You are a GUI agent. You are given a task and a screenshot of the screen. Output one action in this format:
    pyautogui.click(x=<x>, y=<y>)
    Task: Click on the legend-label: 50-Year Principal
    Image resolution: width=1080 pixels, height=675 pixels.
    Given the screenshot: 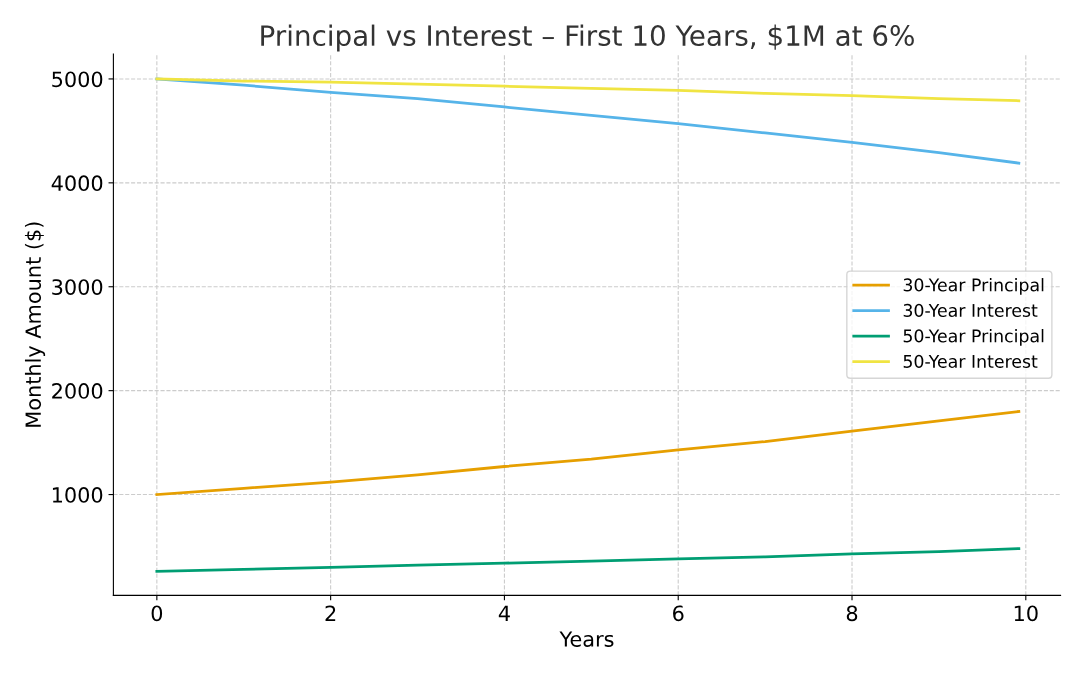 What is the action you would take?
    pyautogui.click(x=973, y=337)
    